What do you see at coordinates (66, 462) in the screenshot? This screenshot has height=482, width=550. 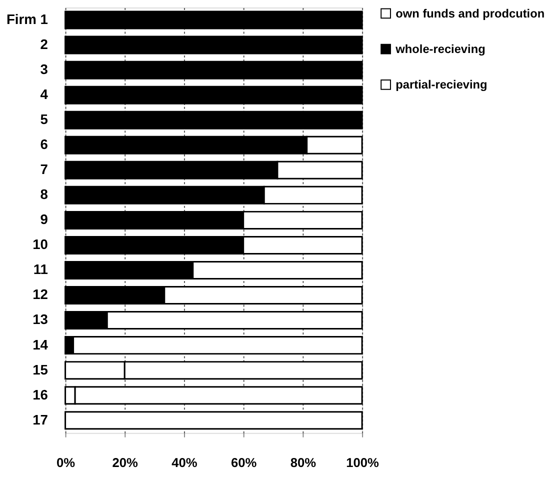 I see `x-tick-label: 0%` at bounding box center [66, 462].